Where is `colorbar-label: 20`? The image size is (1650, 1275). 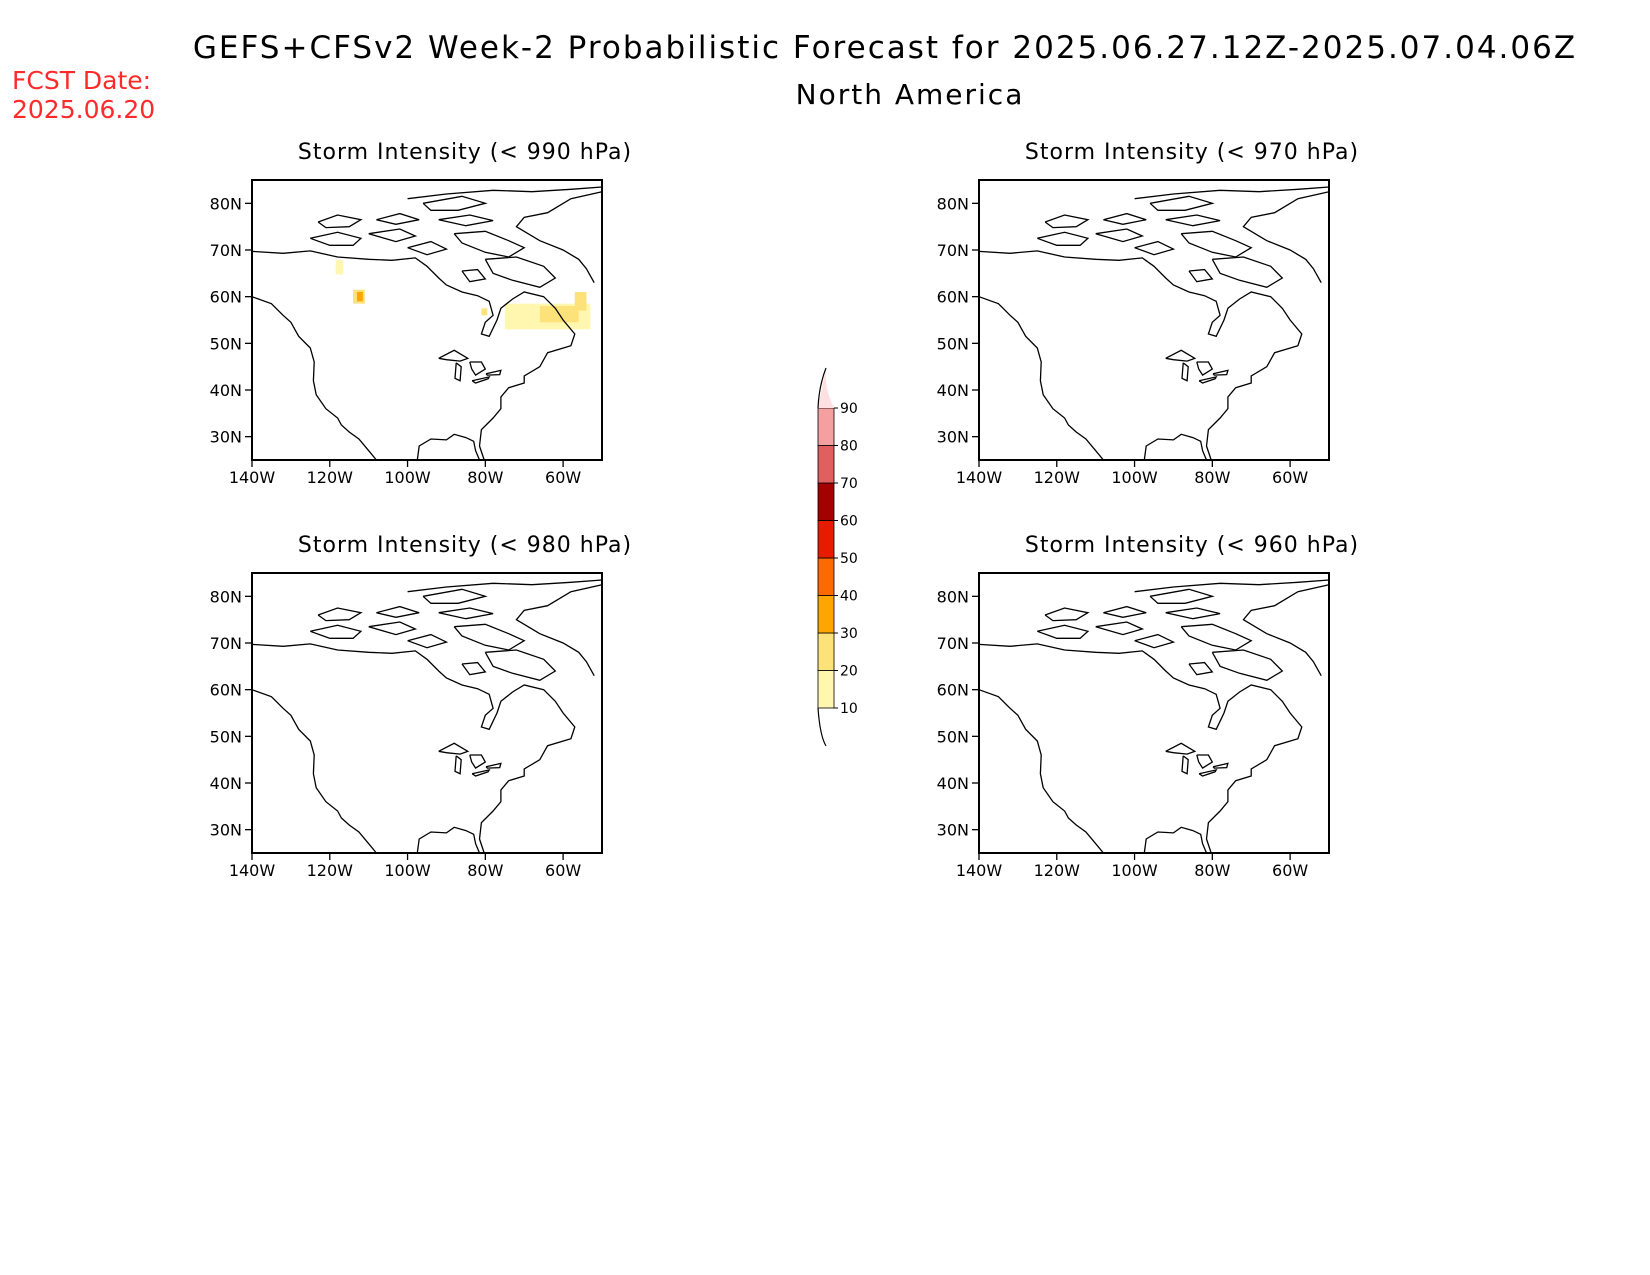
colorbar-label: 20 is located at coordinates (849, 672).